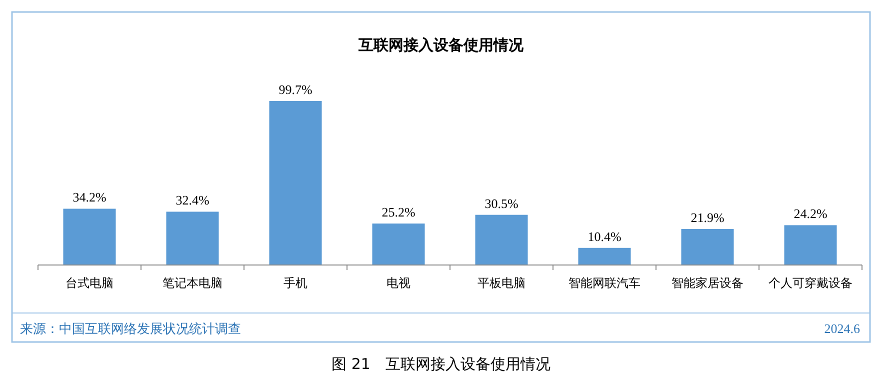  I want to click on x-tick-label: 台式电脑, so click(90, 283).